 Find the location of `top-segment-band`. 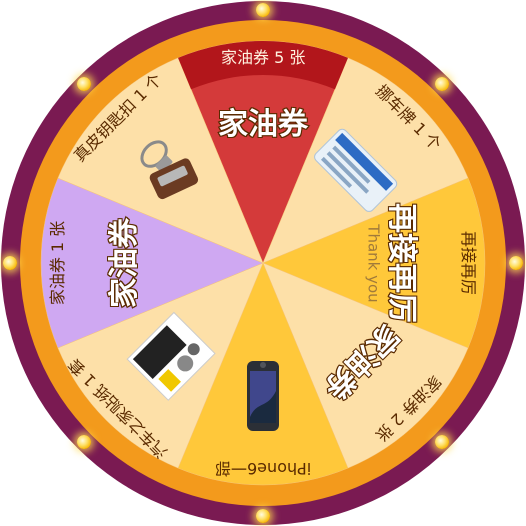

top-segment-band is located at coordinates (263, 65).